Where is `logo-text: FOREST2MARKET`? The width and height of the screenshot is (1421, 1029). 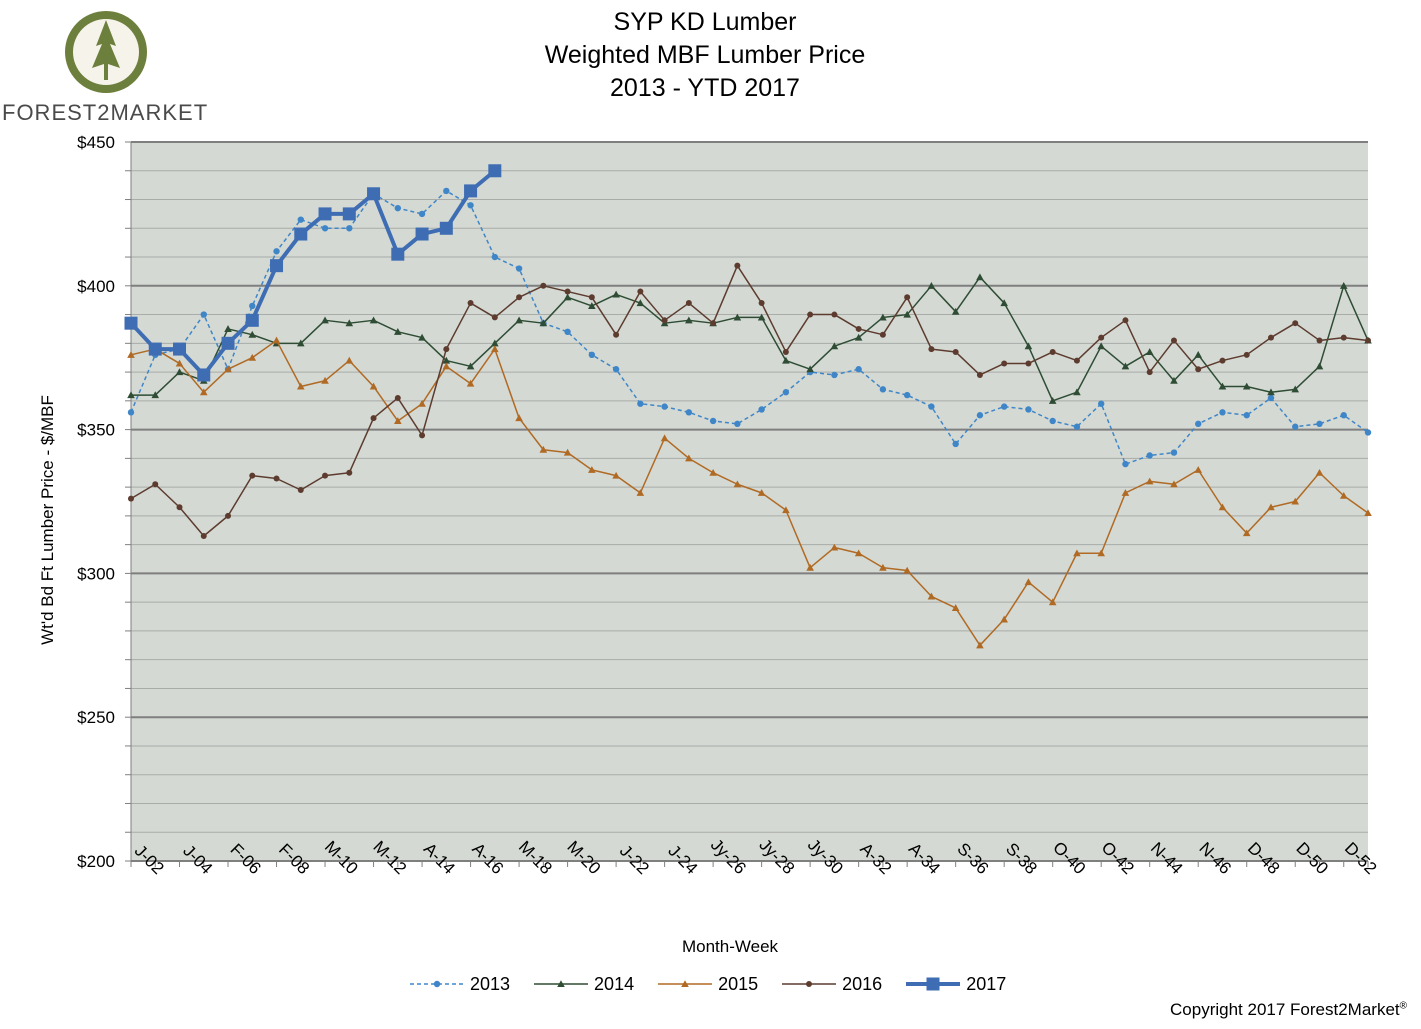
logo-text: FOREST2MARKET is located at coordinates (105, 112).